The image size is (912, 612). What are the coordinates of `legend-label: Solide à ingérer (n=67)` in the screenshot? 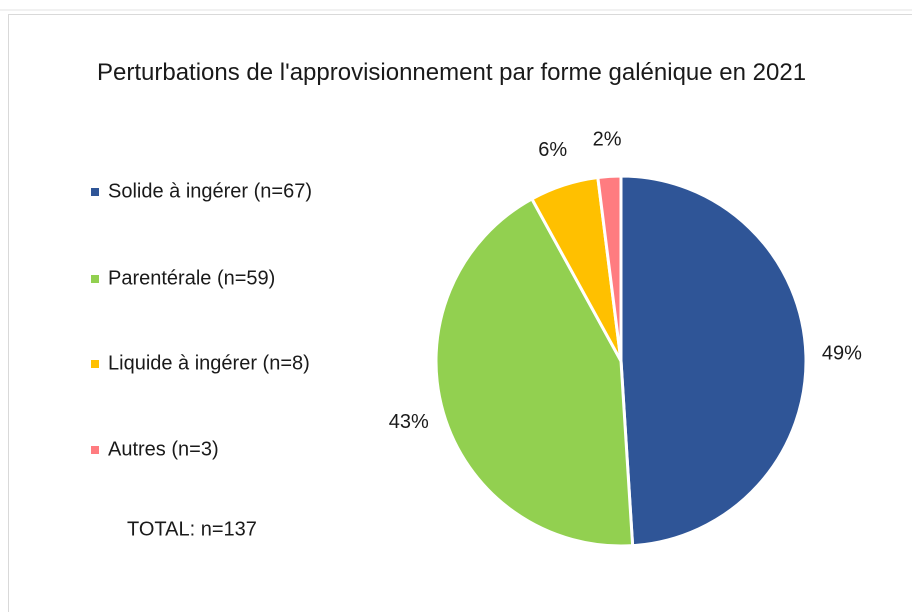 It's located at (210, 191).